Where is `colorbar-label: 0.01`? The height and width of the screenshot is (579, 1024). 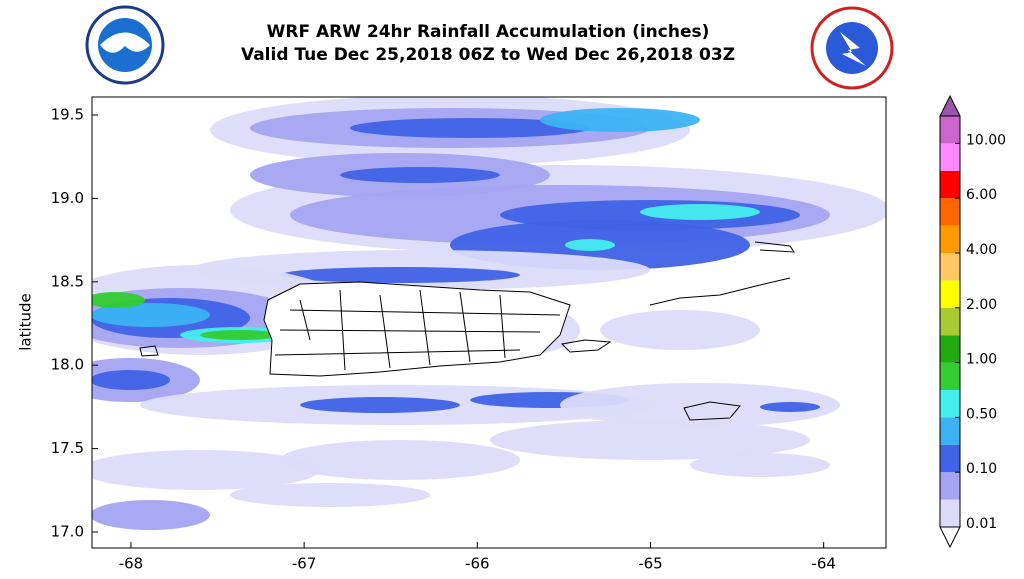 colorbar-label: 0.01 is located at coordinates (981, 524).